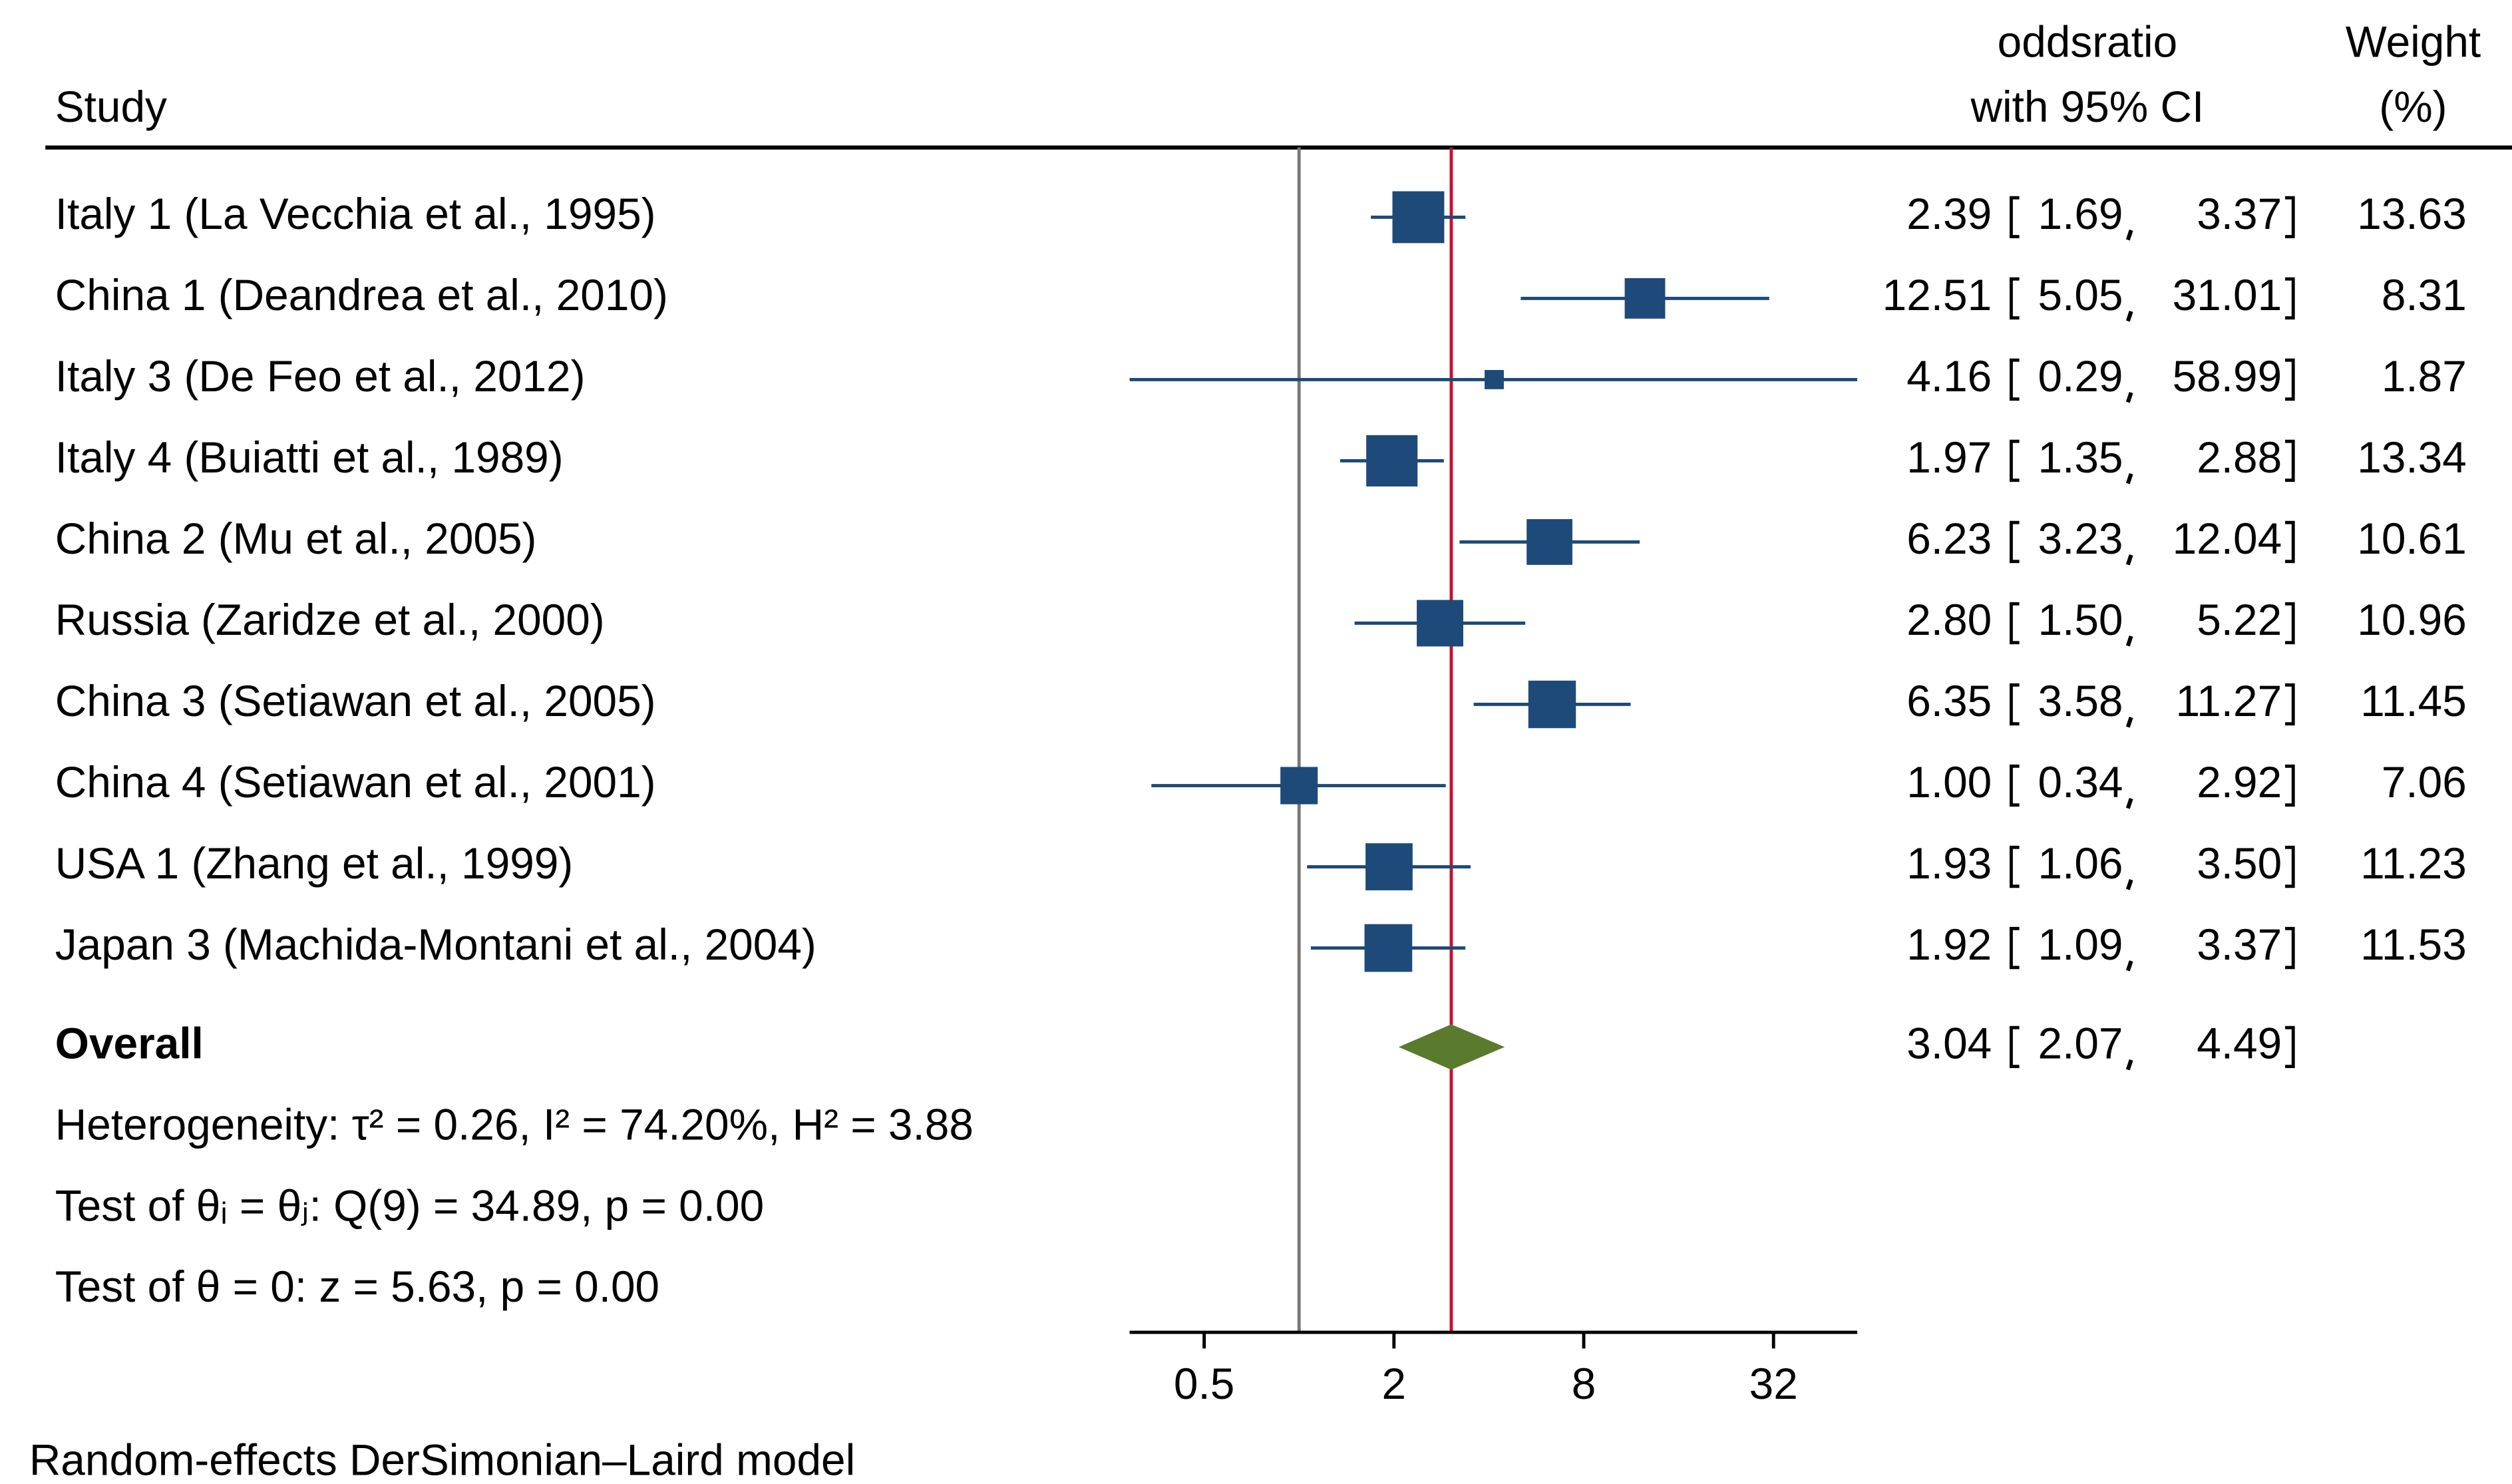 The width and height of the screenshot is (2512, 1484). What do you see at coordinates (355, 782) in the screenshot?
I see `study-label: China 4 (Setiawan et al., 2001)` at bounding box center [355, 782].